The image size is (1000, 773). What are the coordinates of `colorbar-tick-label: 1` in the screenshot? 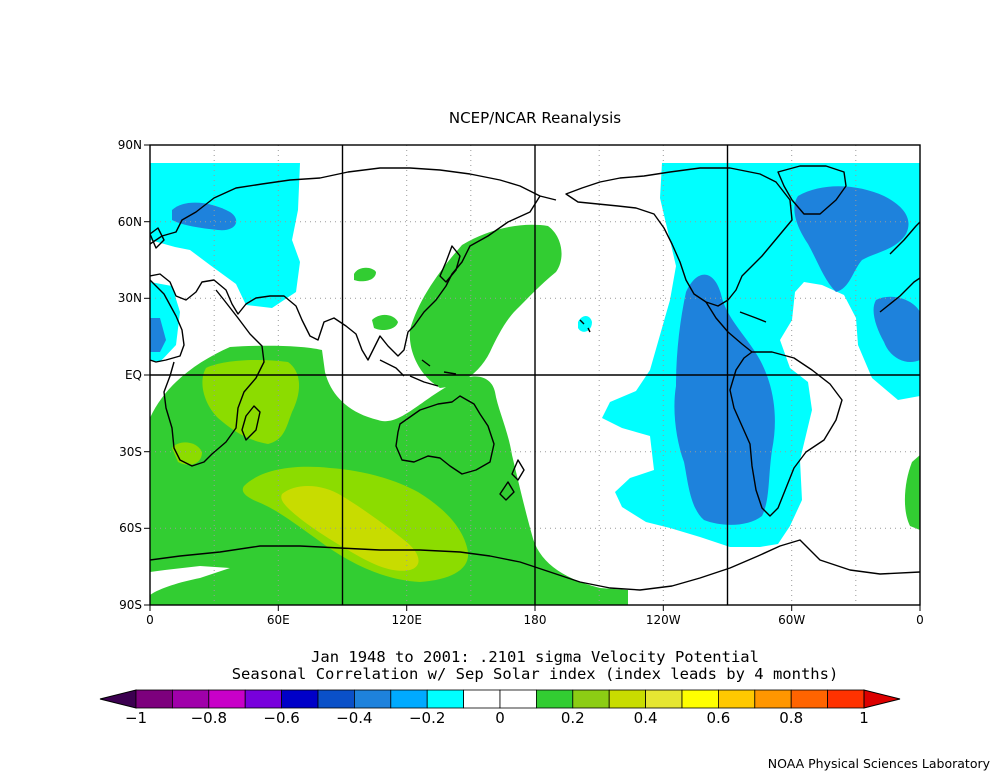 It's located at (864, 718).